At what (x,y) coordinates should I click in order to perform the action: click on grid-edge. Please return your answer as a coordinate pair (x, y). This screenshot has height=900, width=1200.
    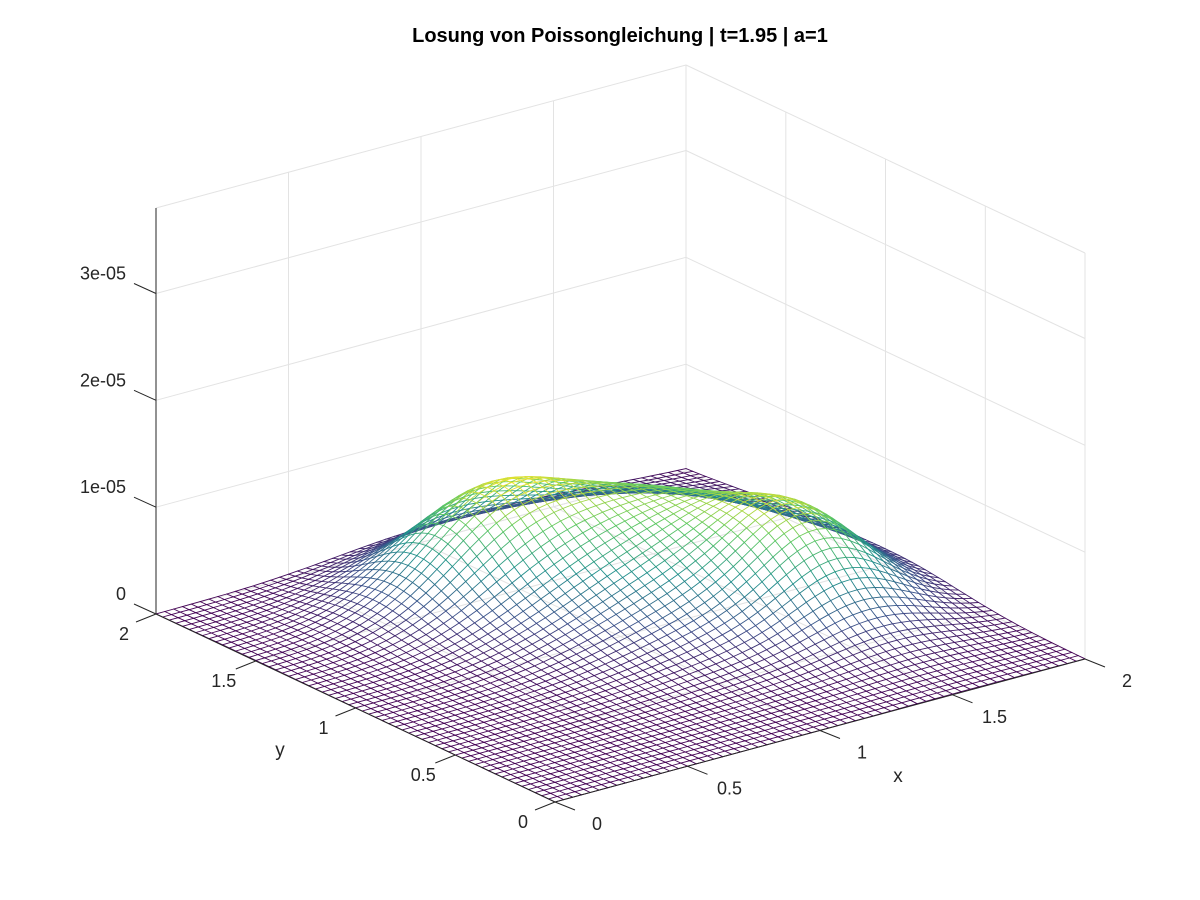
    Looking at the image, I should click on (885, 159).